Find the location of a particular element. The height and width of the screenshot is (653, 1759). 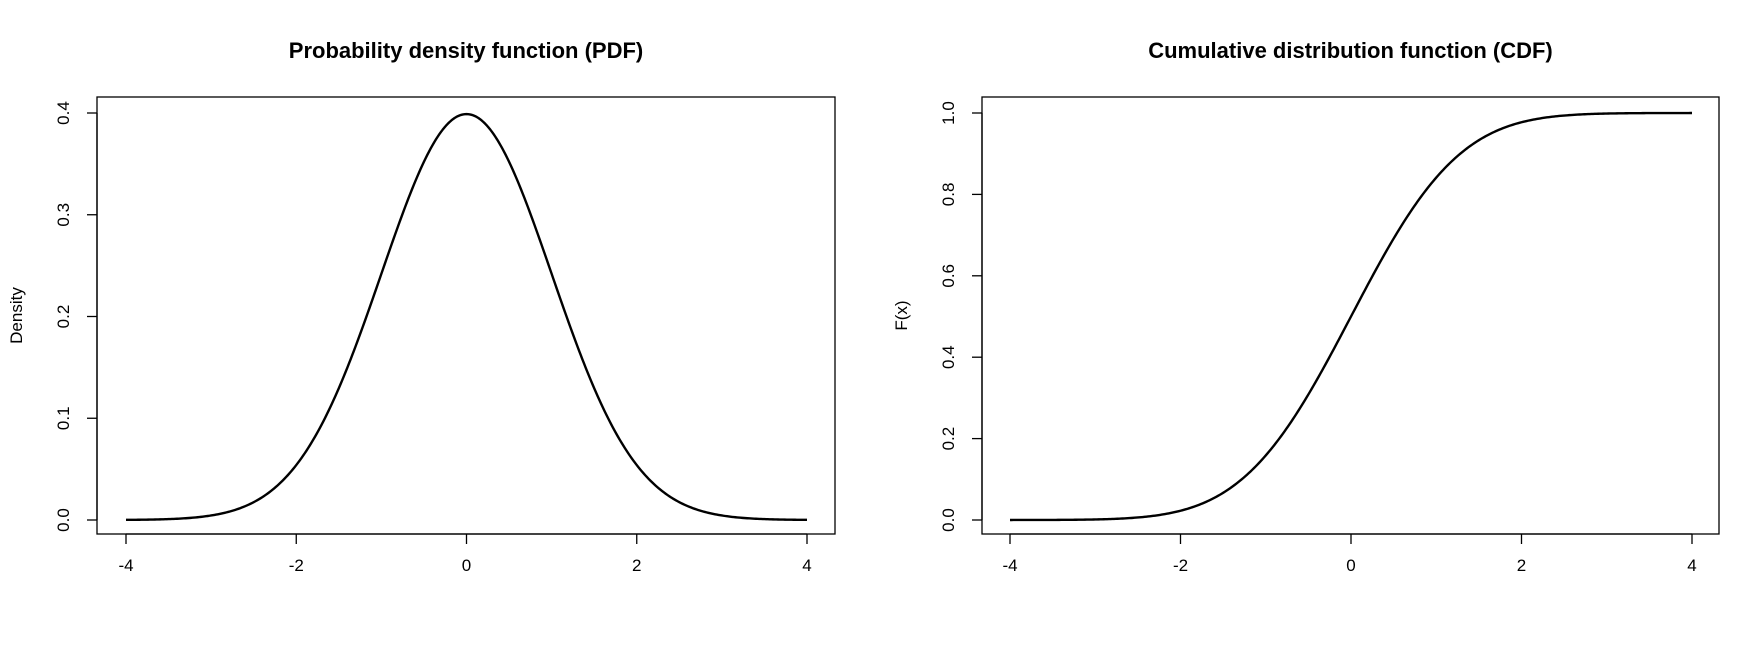

y-tick-label: 0.6 is located at coordinates (948, 276).